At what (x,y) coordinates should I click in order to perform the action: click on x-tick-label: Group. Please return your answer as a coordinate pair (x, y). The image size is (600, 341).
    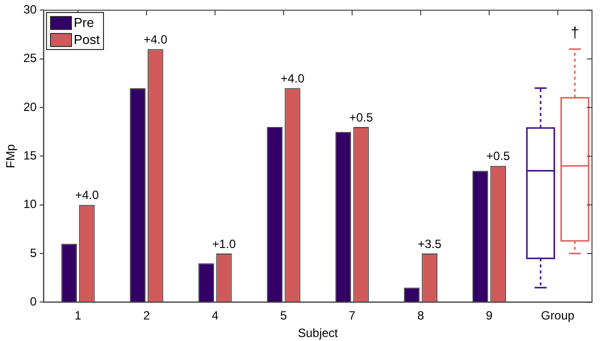
    Looking at the image, I should click on (558, 315).